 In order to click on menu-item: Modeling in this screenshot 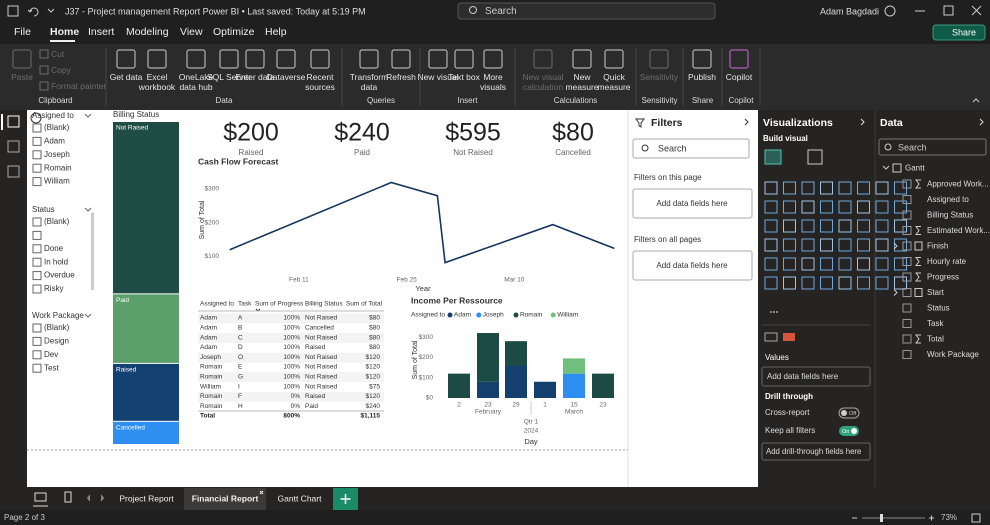, I will do `click(147, 32)`.